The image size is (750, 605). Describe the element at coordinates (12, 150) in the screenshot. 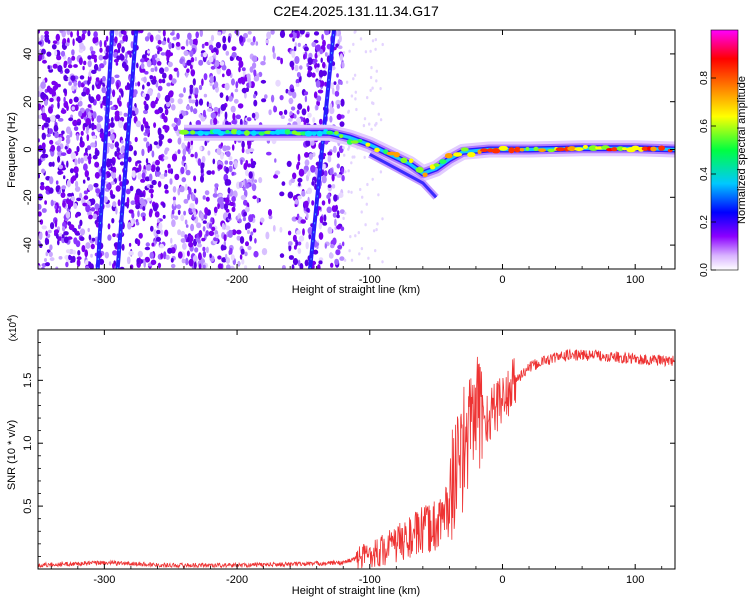

I see `spectrogram-y-axis-label: Frequency (Hz)` at that location.